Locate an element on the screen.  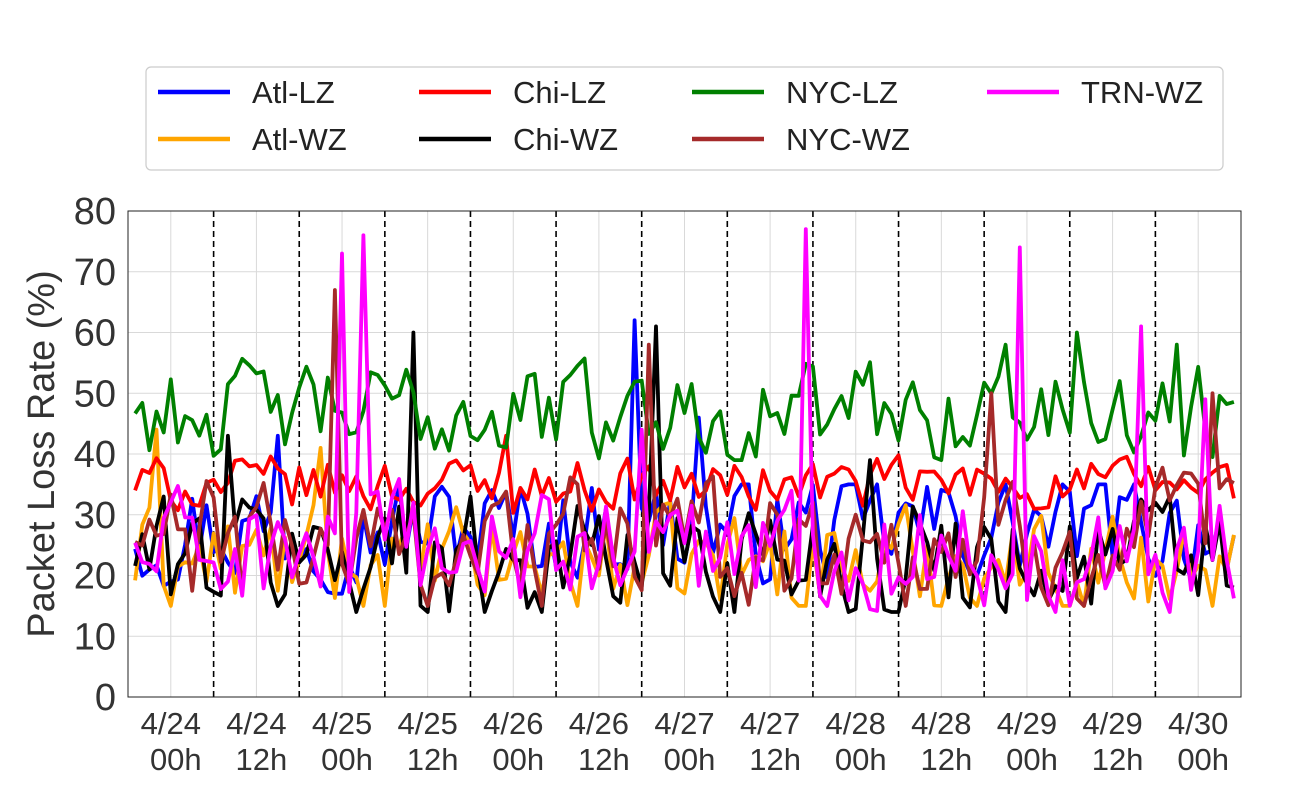
x-tick-label: 4/28 00h is located at coordinates (856, 741).